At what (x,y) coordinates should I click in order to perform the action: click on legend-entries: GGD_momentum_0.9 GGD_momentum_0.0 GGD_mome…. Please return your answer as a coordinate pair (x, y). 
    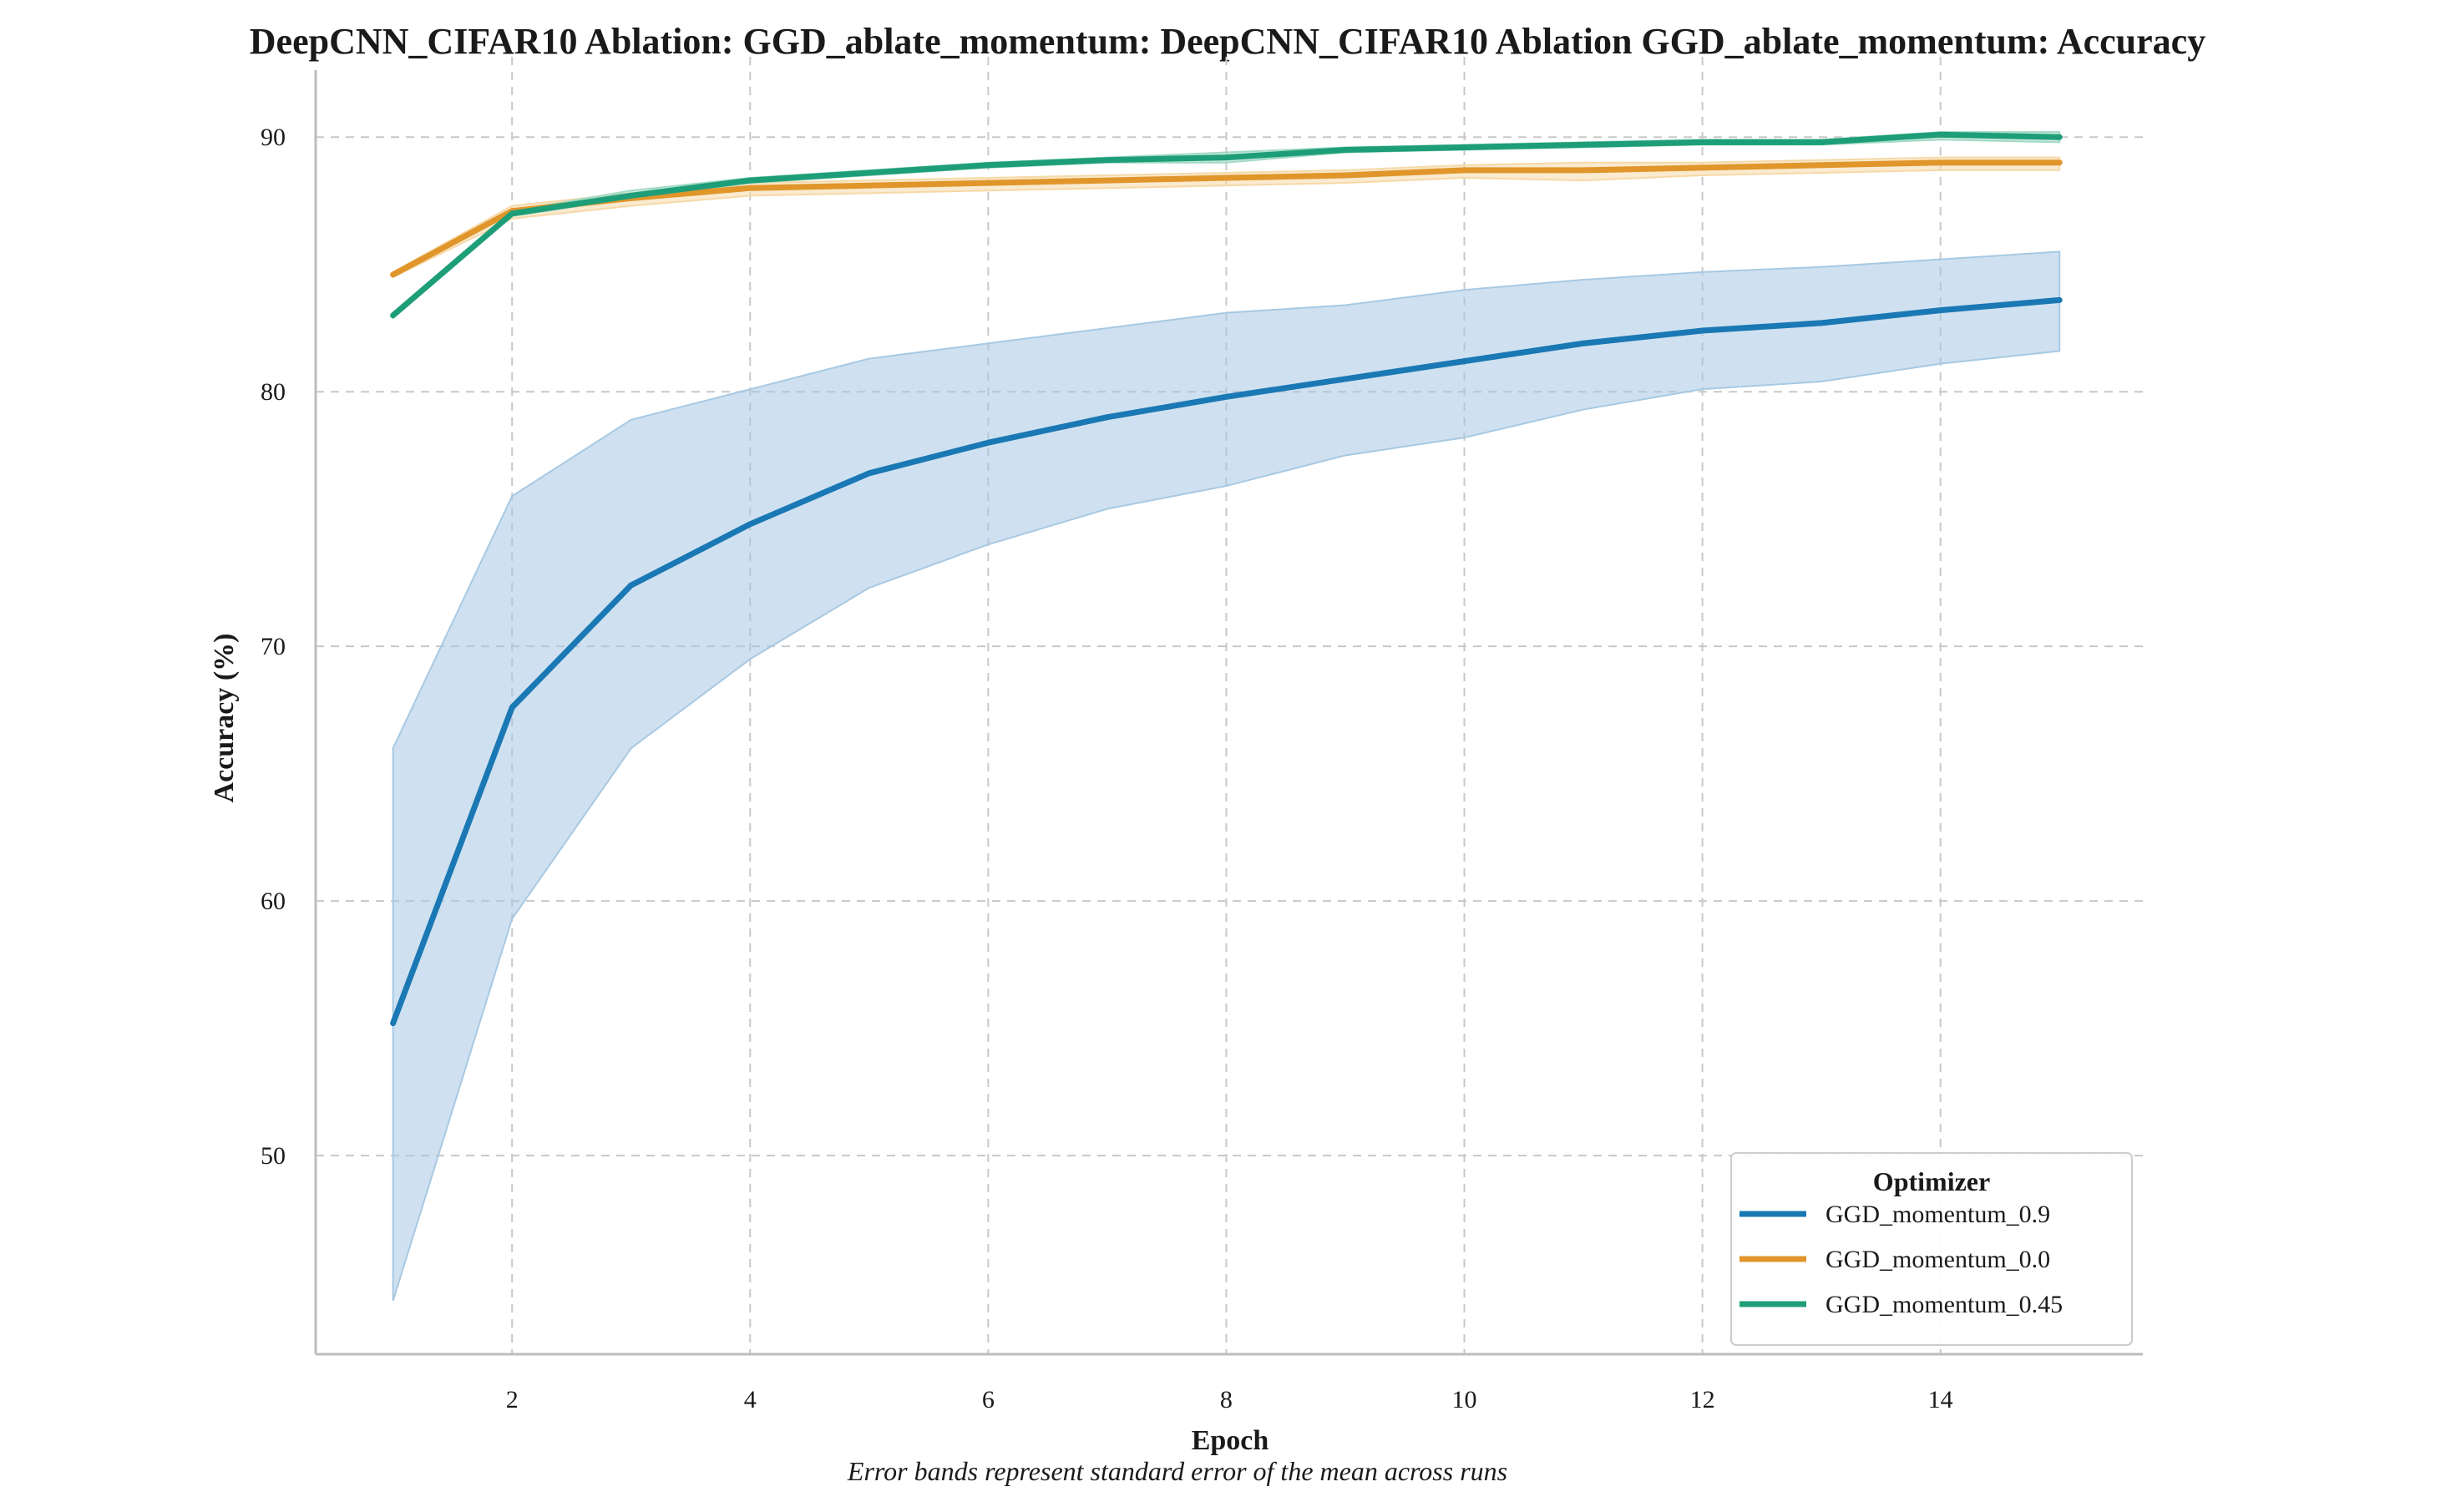
    Looking at the image, I should click on (1901, 1260).